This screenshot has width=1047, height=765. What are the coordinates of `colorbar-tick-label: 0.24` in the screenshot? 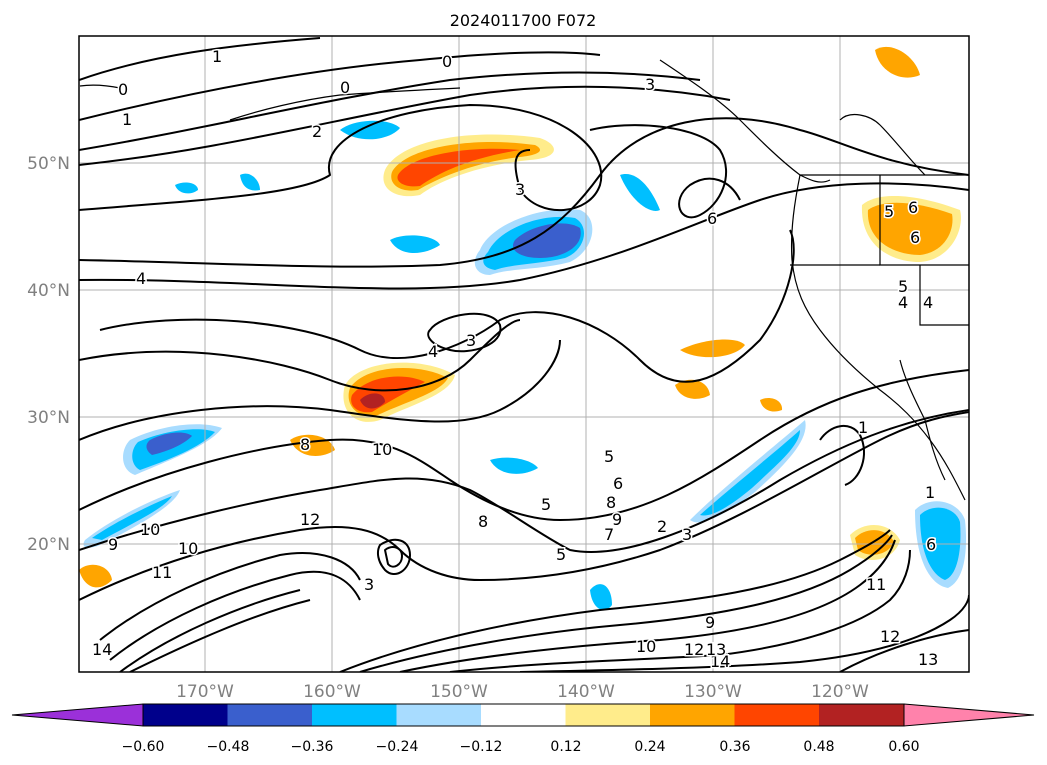 It's located at (649, 747).